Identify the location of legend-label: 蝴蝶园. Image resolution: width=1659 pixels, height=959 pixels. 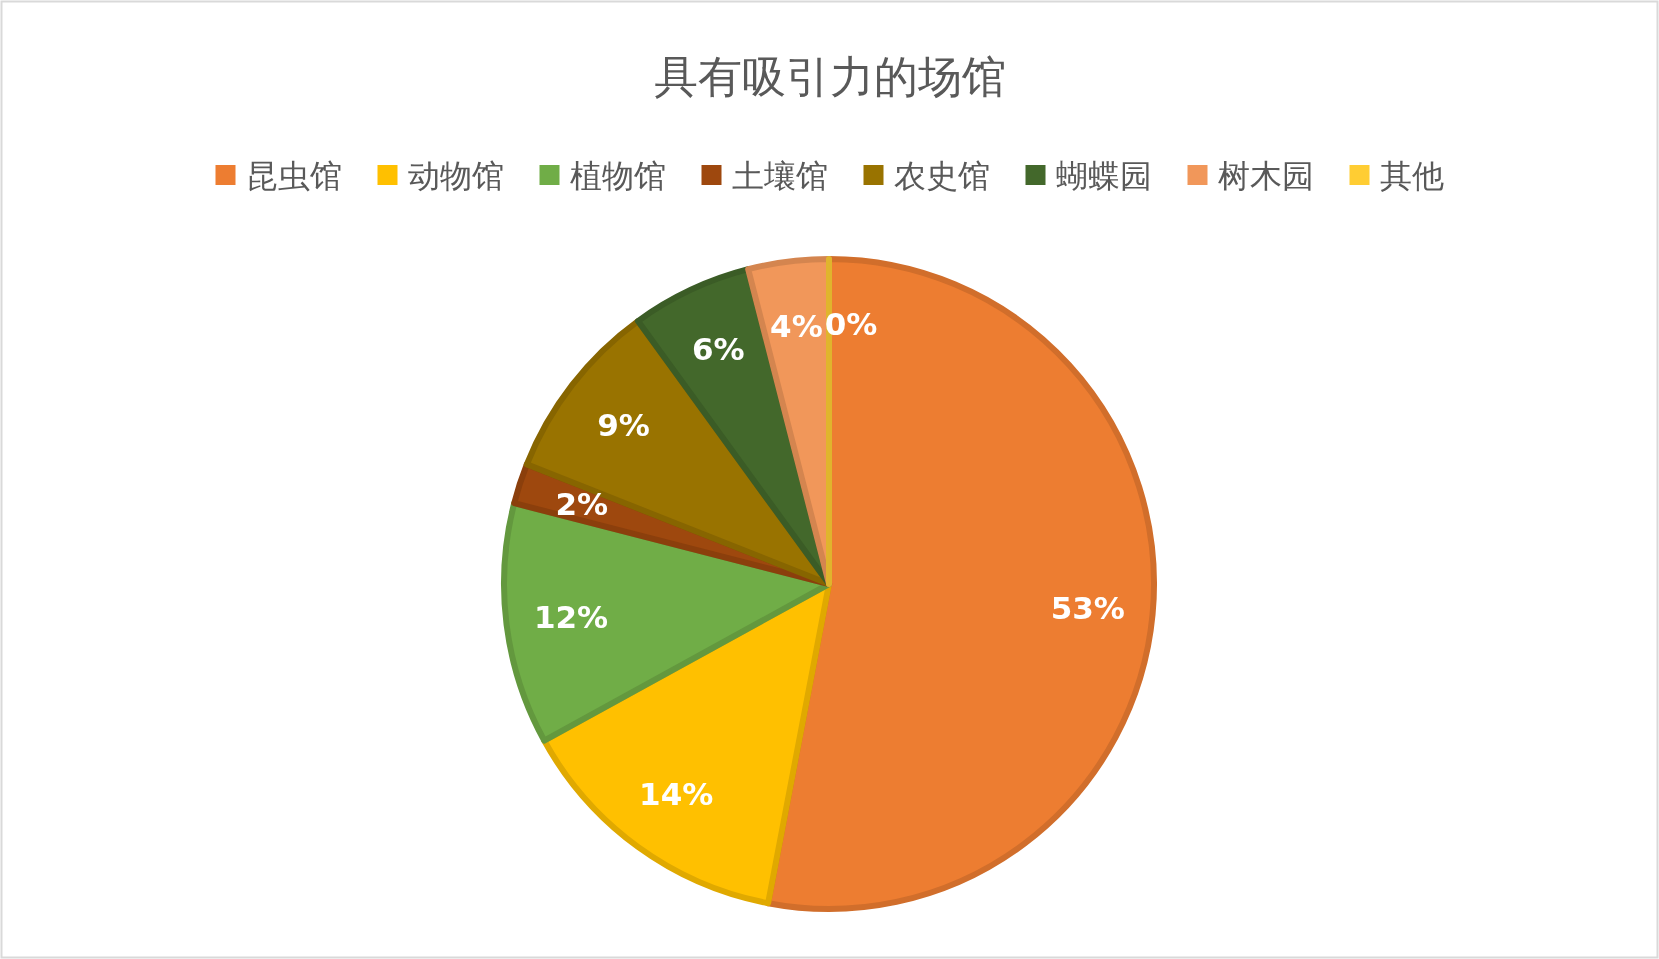
(1103, 176).